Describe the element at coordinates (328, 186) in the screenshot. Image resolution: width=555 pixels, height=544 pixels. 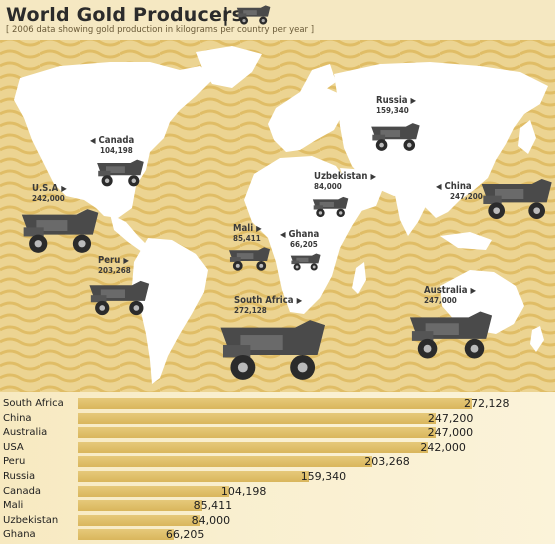
I see `map-label-value: 84,000` at that location.